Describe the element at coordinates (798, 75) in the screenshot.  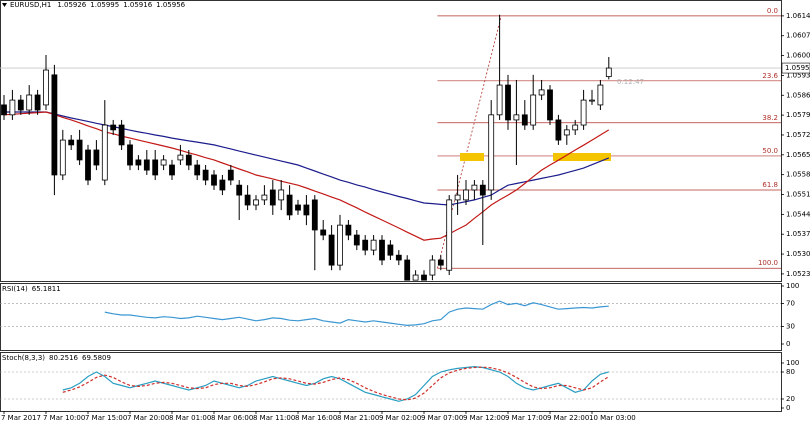
I see `y-tick-label: 1.05930` at that location.